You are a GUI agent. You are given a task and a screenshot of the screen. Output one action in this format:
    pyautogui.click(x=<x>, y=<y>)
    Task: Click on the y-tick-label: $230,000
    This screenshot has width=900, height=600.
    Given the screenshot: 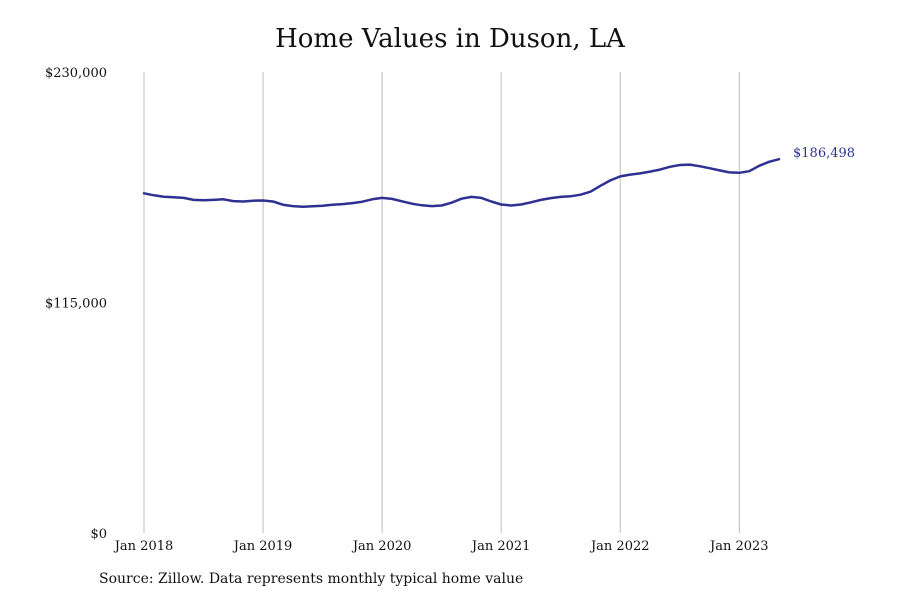 What is the action you would take?
    pyautogui.click(x=76, y=73)
    